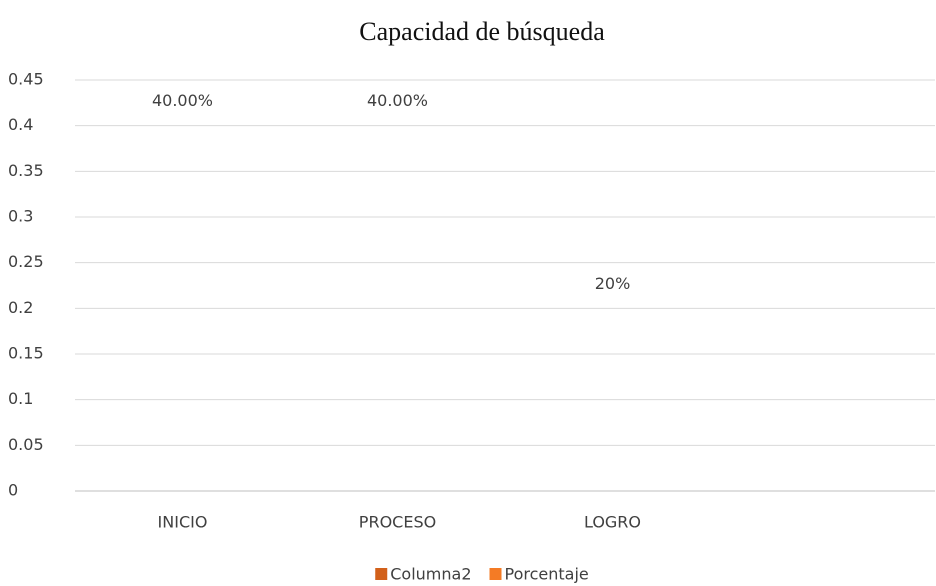 This screenshot has height=586, width=936. Describe the element at coordinates (20, 124) in the screenshot. I see `y-tick-label: 0.4` at that location.